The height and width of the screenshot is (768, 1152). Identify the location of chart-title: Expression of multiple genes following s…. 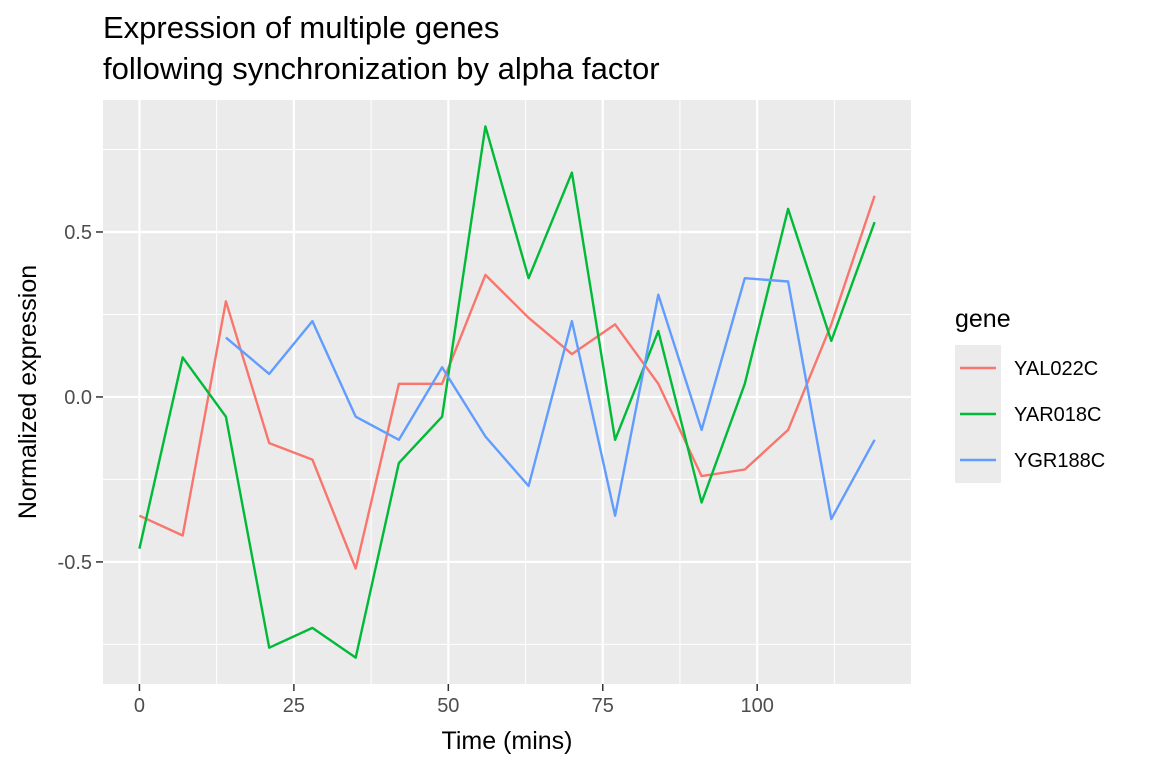
(381, 48).